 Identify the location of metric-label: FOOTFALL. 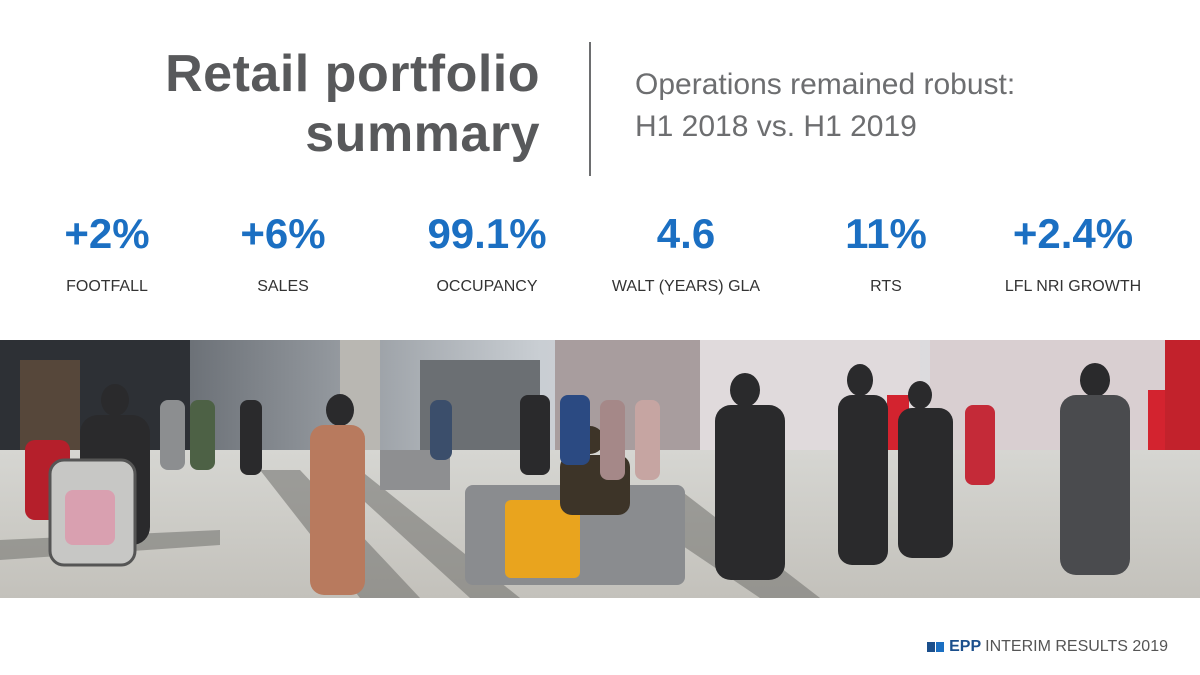
(107, 286).